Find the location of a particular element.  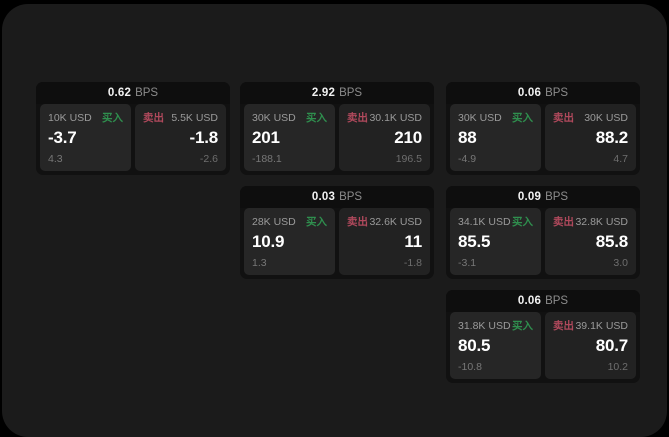

buy-delta: -3.1 is located at coordinates (467, 263).